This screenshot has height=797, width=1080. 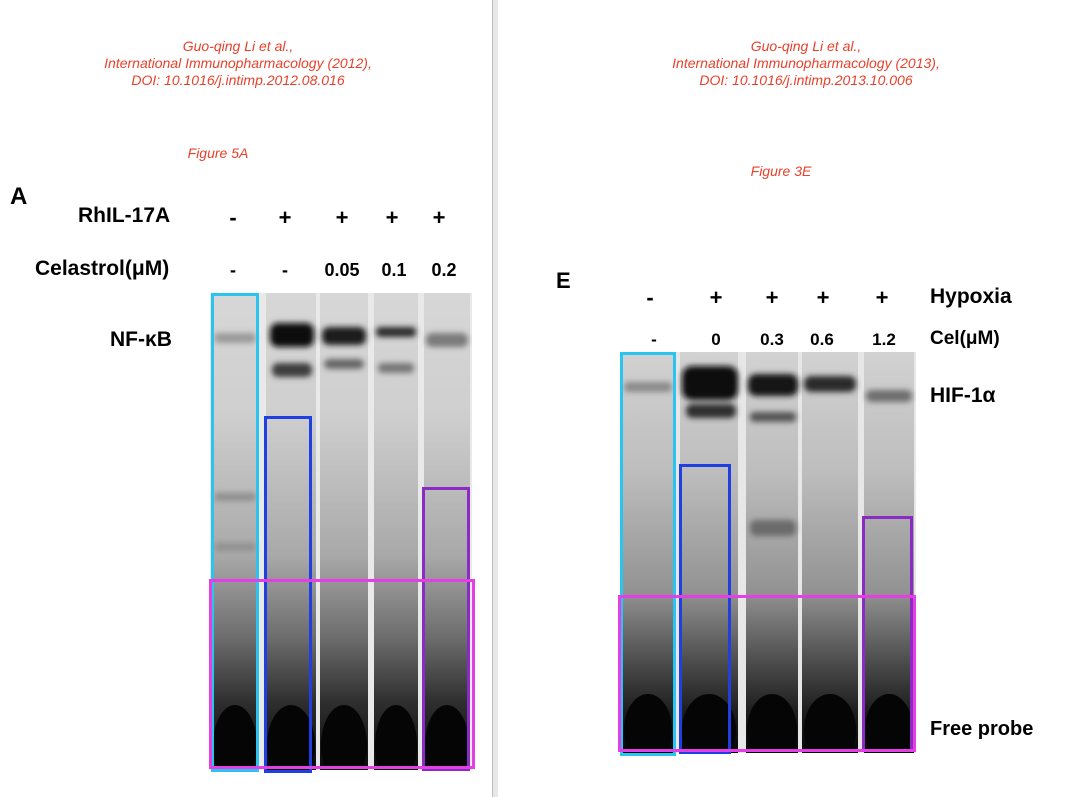 What do you see at coordinates (971, 296) in the screenshot?
I see `right-row1-label: Hypoxia` at bounding box center [971, 296].